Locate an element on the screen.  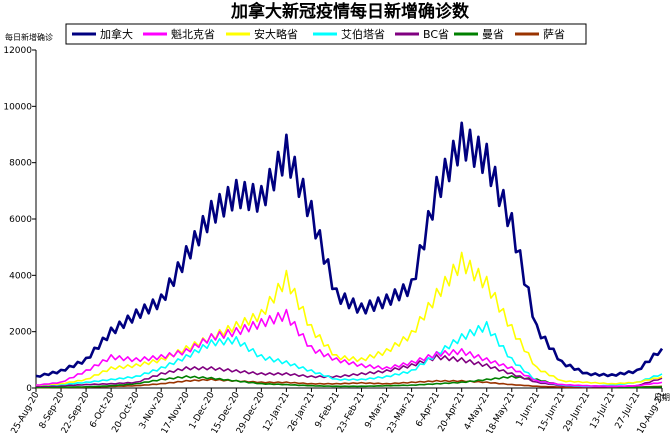
y-tick-label: 6000 is located at coordinates (20, 220).